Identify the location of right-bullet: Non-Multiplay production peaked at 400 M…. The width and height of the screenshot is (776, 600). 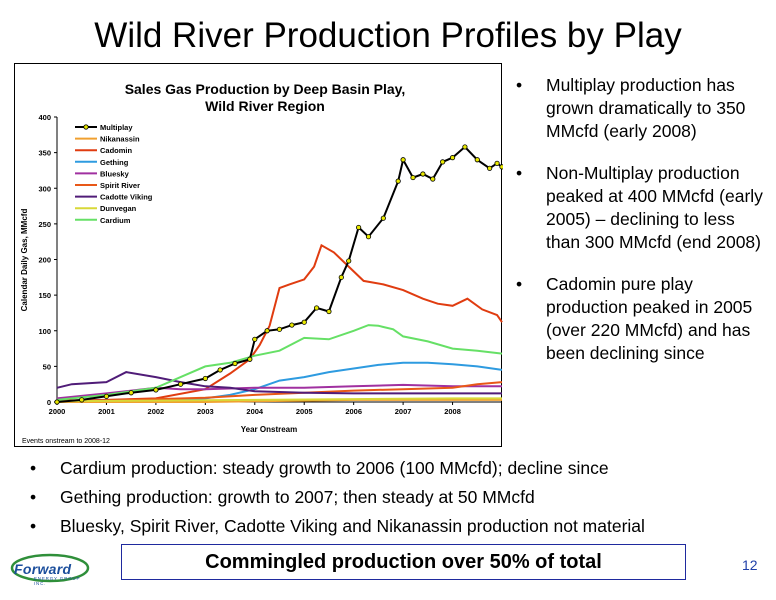
(642, 208).